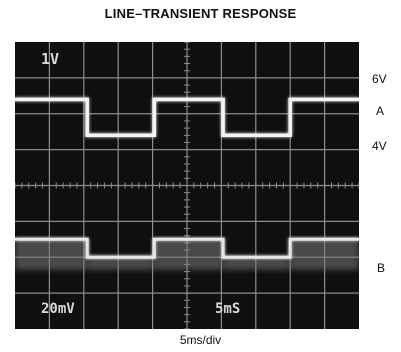  What do you see at coordinates (200, 13) in the screenshot?
I see `chart-title: LINE–TRANSIENT RESPONSE` at bounding box center [200, 13].